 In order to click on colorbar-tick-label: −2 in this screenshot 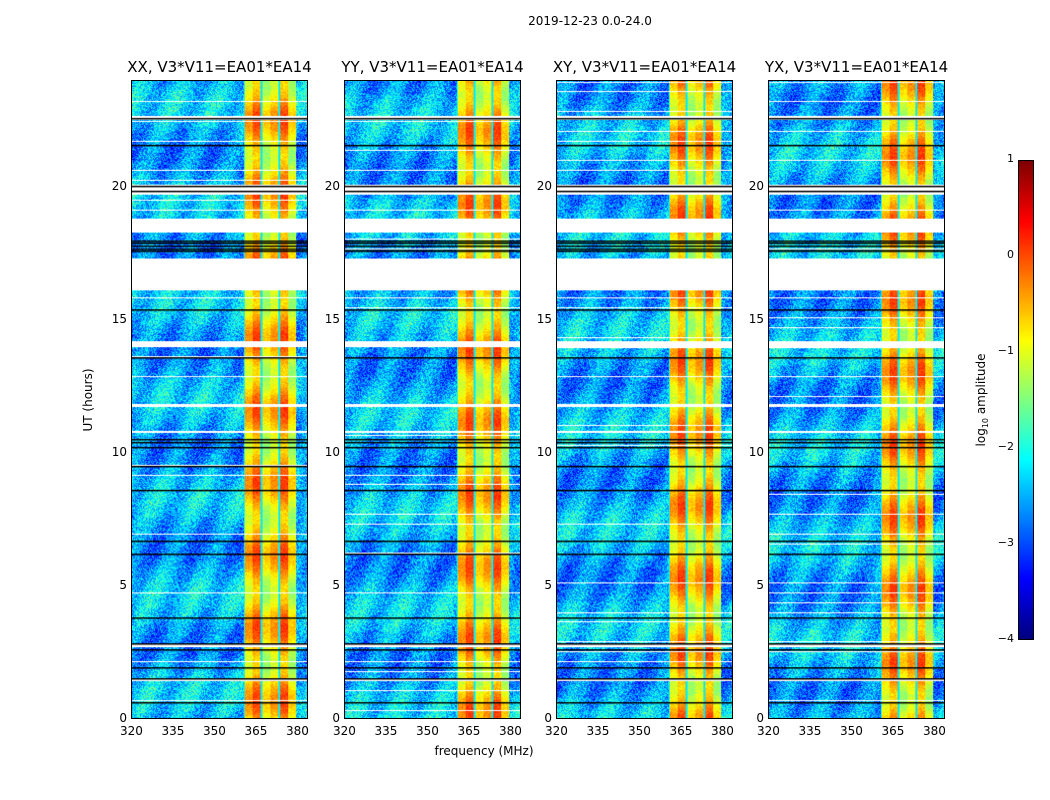, I will do `click(1005, 446)`.